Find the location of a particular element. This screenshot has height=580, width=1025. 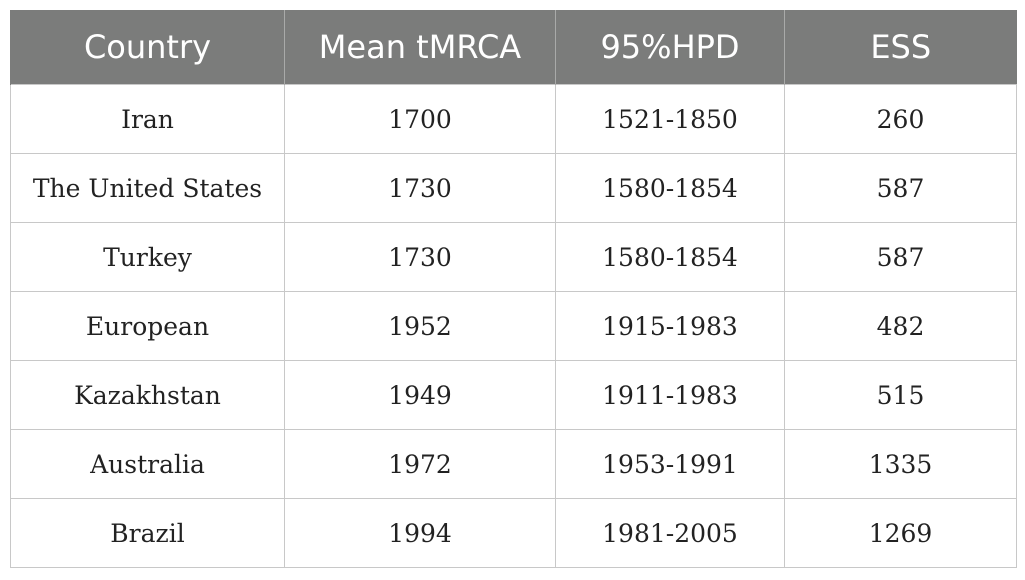

cell-95-hpd: 1953-1991 is located at coordinates (670, 464).